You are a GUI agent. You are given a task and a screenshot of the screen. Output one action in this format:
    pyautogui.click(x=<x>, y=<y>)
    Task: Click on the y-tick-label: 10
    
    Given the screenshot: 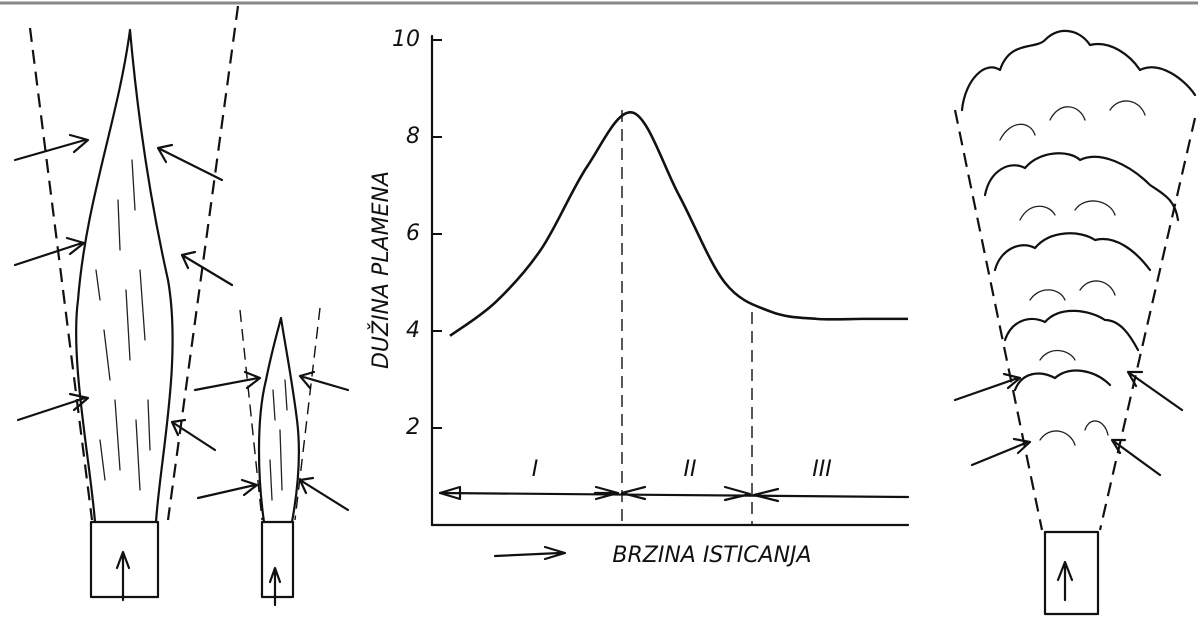 What is the action you would take?
    pyautogui.click(x=406, y=39)
    